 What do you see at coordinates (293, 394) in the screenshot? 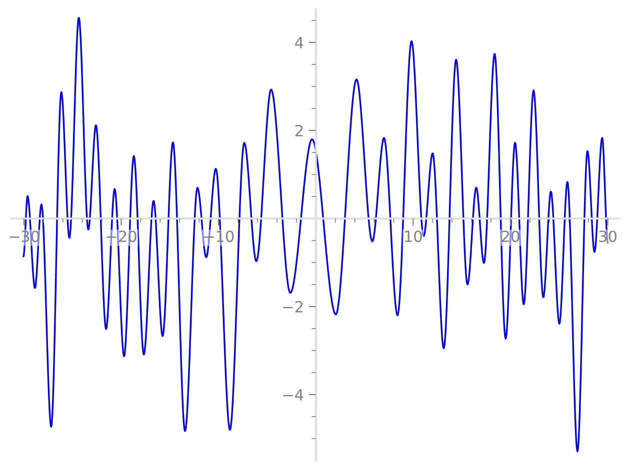
I see `y-tick-label: −4` at bounding box center [293, 394].